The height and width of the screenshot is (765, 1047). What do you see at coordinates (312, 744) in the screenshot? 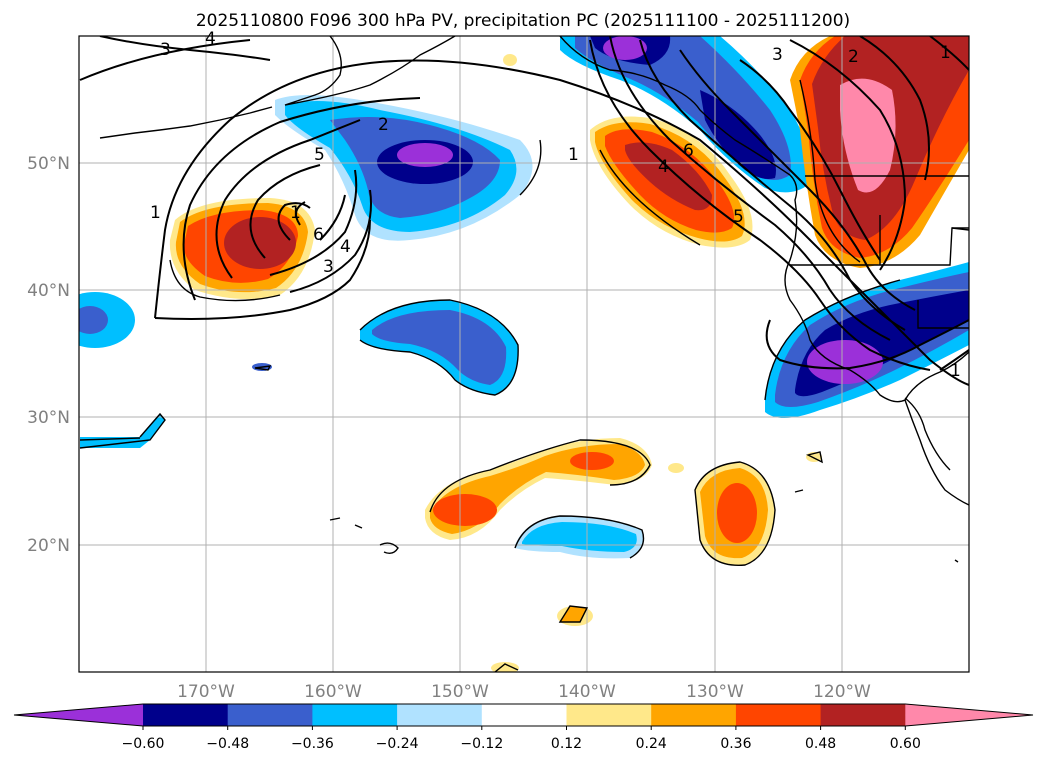
I see `colorbar-tick-label: −0.36` at bounding box center [312, 744].